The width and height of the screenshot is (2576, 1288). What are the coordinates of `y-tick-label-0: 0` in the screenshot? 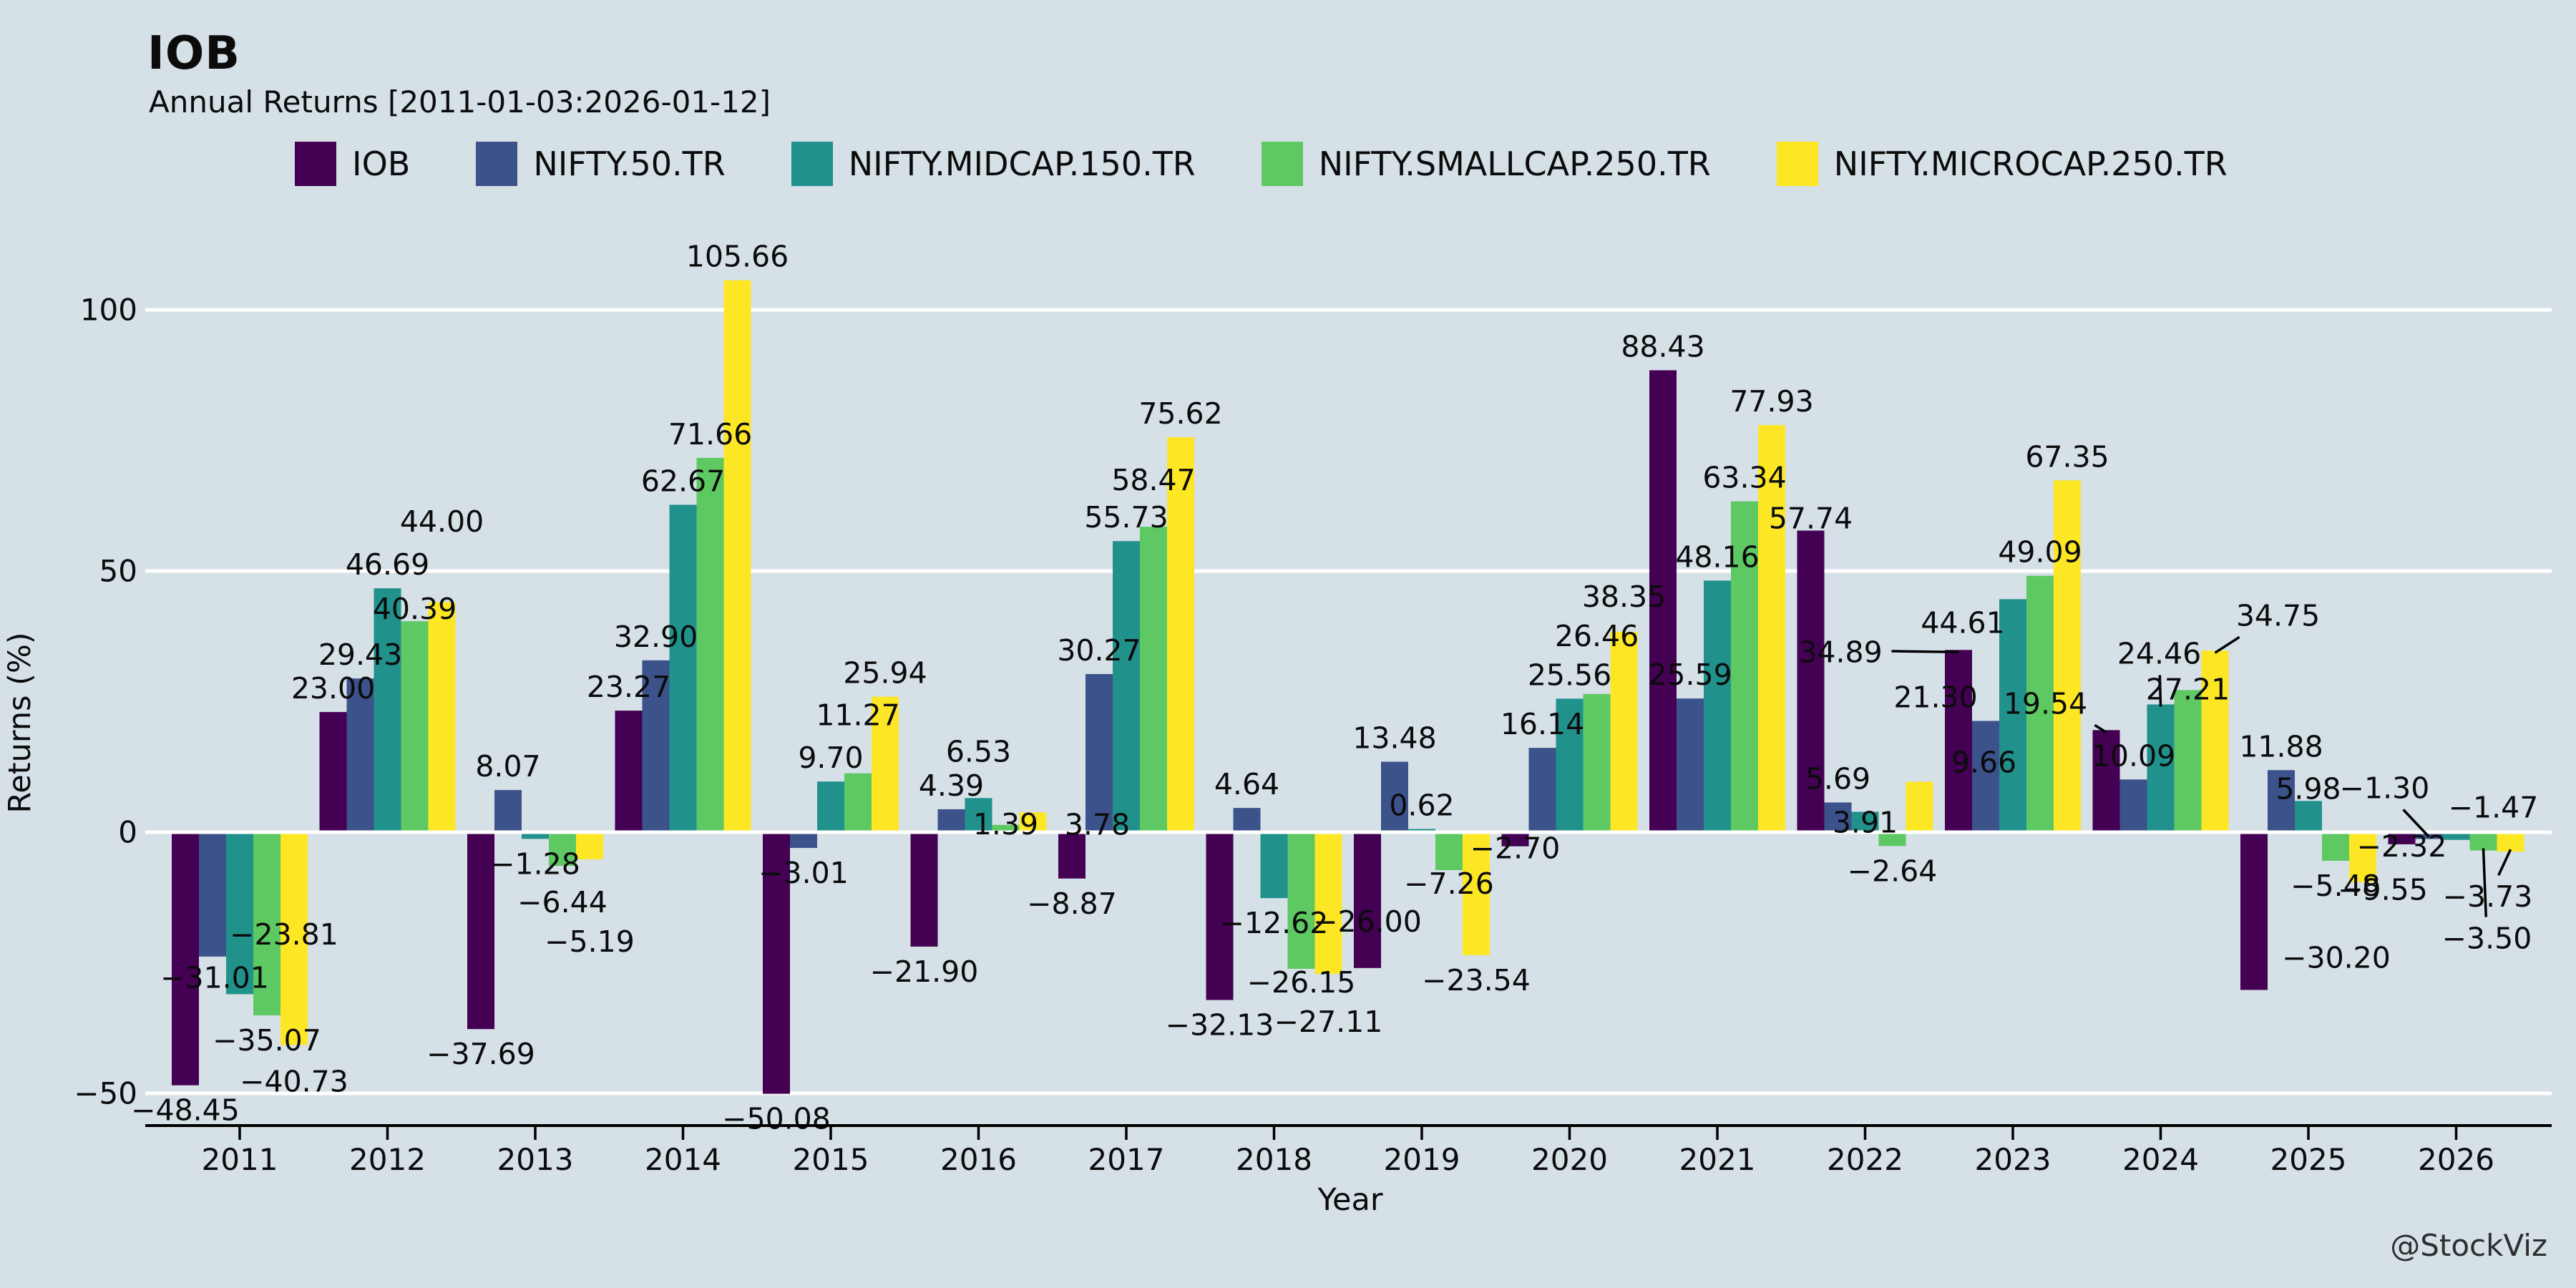 It's located at (127, 832).